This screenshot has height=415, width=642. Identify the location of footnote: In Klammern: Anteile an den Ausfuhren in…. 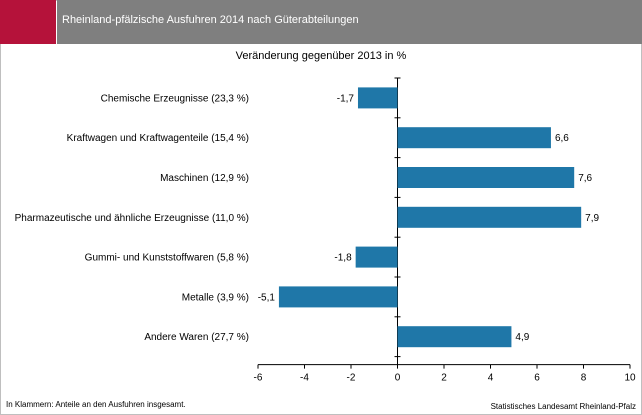
(96, 404).